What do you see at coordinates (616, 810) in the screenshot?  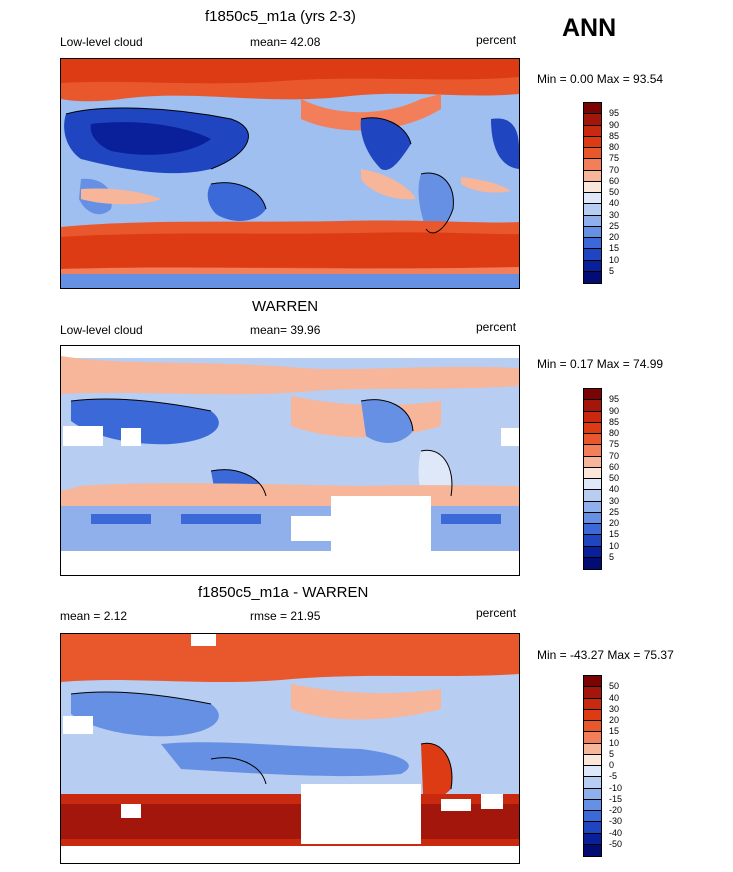 I see `colorbar-tick-label: -20` at bounding box center [616, 810].